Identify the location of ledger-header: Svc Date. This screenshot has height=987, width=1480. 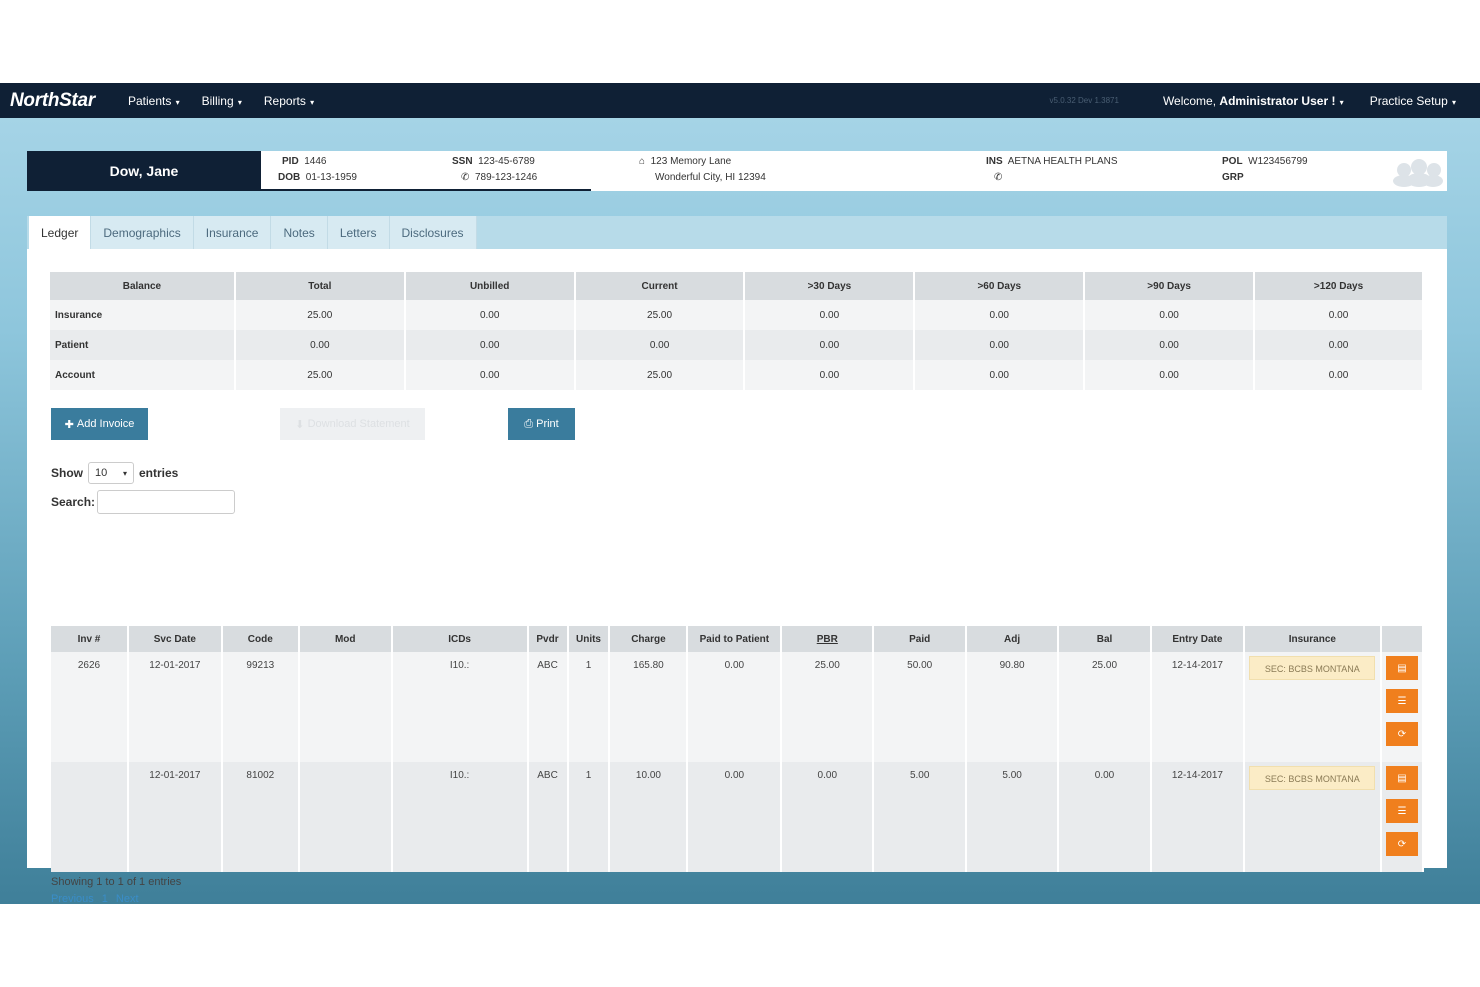
(175, 639).